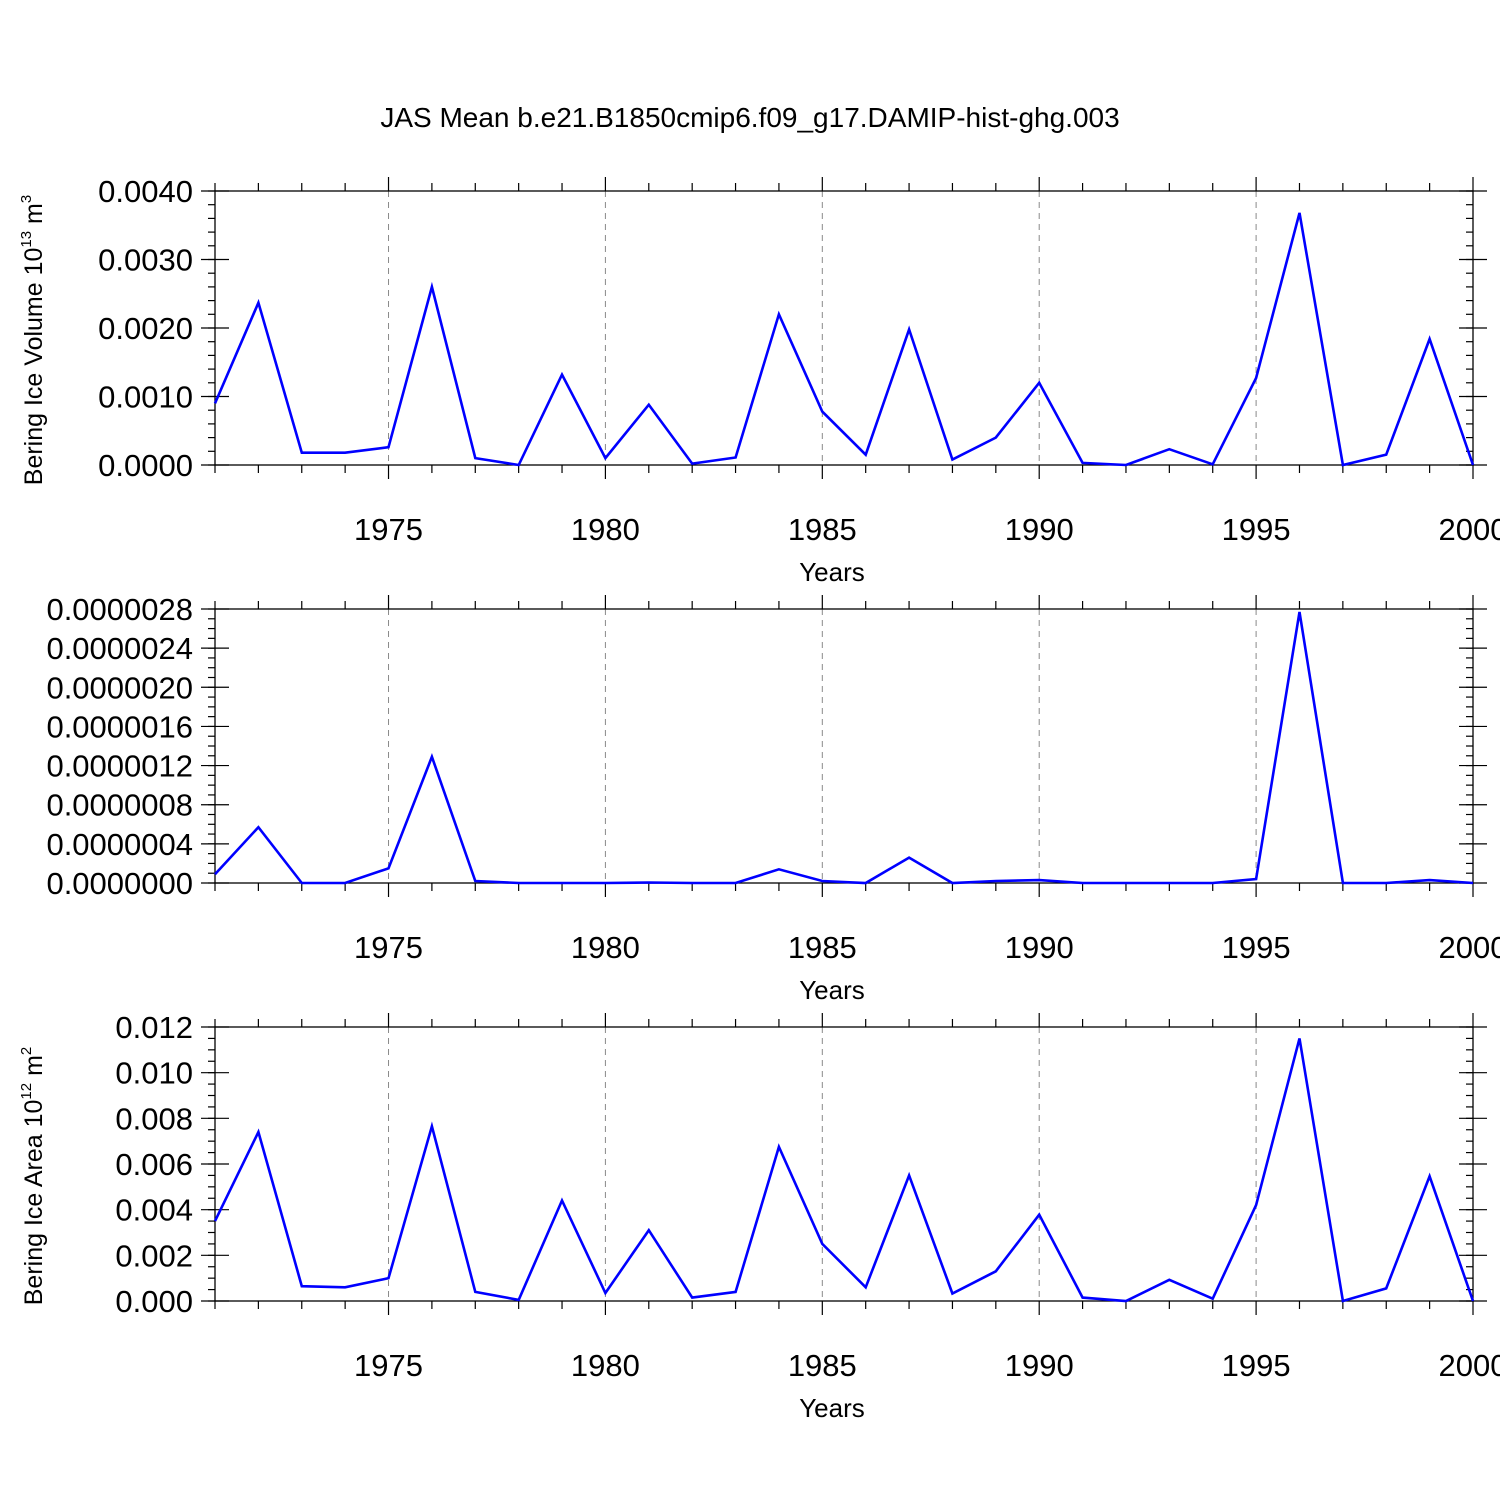 This screenshot has width=1500, height=1500. What do you see at coordinates (145, 397) in the screenshot?
I see `y-tick-label: 0.0010` at bounding box center [145, 397].